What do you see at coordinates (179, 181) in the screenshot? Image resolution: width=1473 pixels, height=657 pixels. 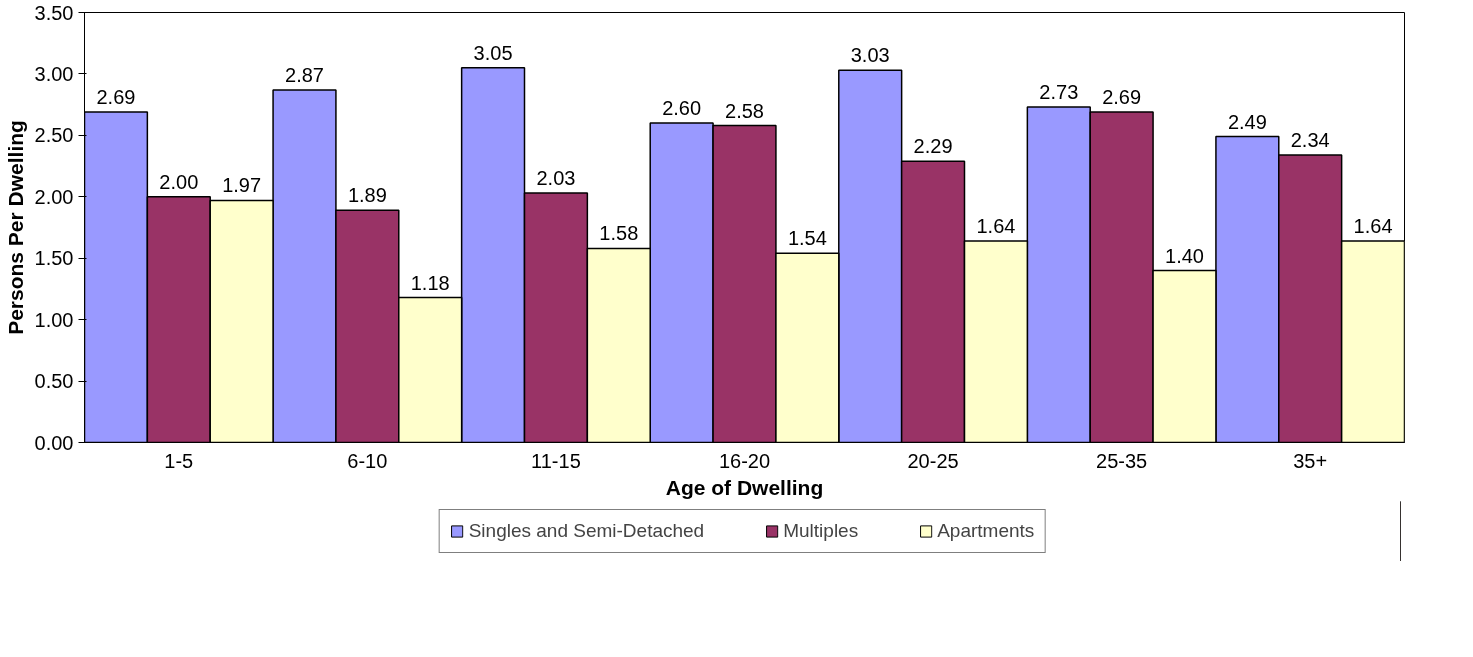 I see `data-label: 2.00` at bounding box center [179, 181].